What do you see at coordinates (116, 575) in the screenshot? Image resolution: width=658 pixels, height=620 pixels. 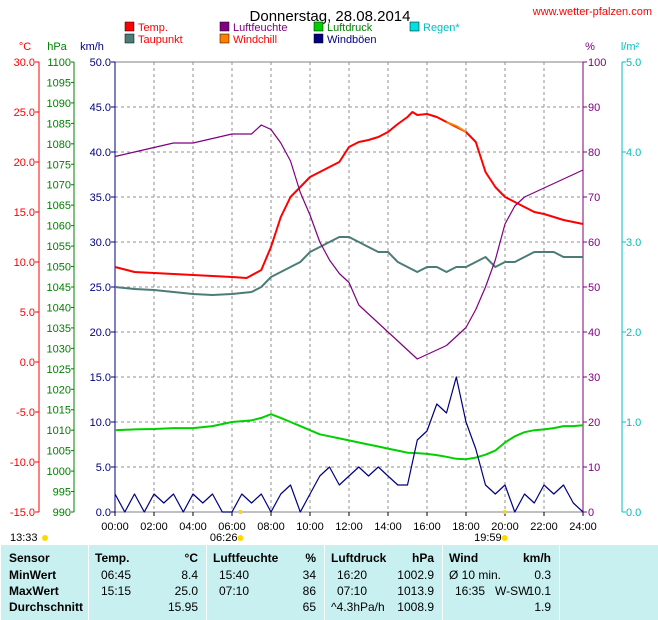 I see `temp-min-time: 06:45` at bounding box center [116, 575].